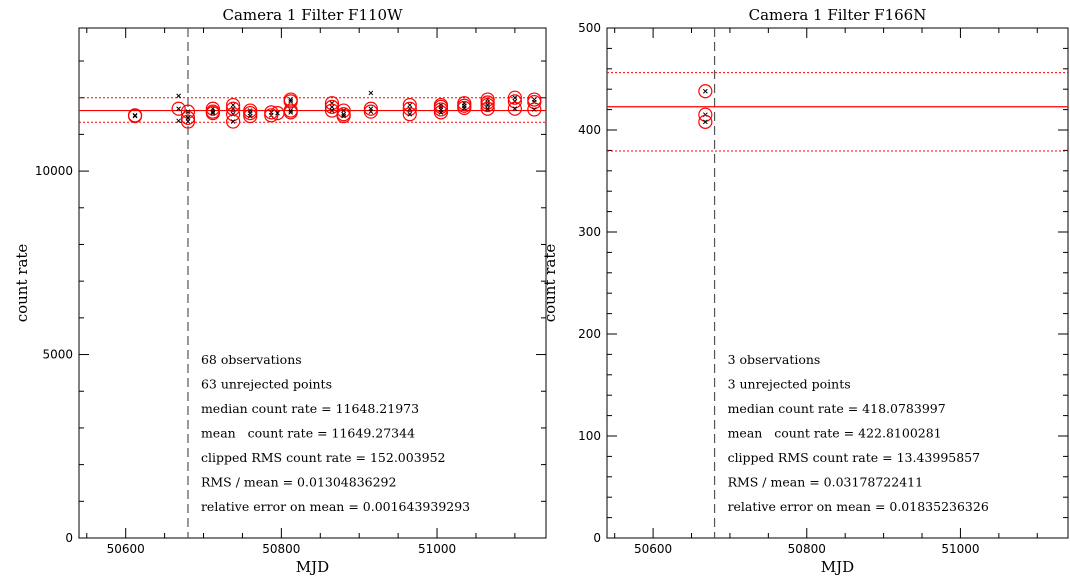 Image resolution: width=1070 pixels, height=576 pixels. What do you see at coordinates (54, 171) in the screenshot?
I see `y-tick-label: 10000` at bounding box center [54, 171].